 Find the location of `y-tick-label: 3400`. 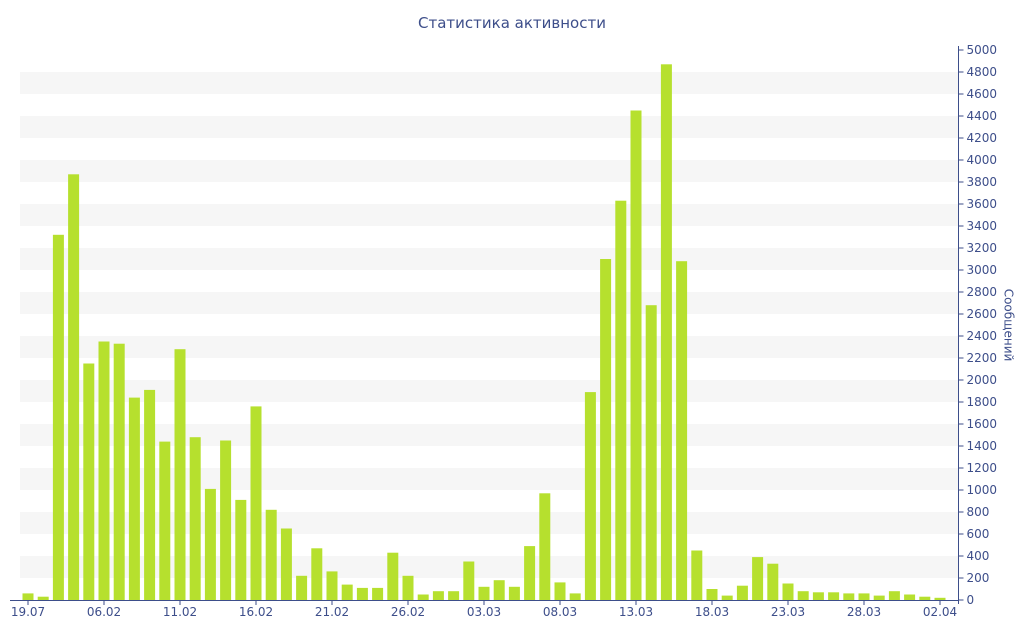

y-tick-label: 3400 is located at coordinates (982, 226).